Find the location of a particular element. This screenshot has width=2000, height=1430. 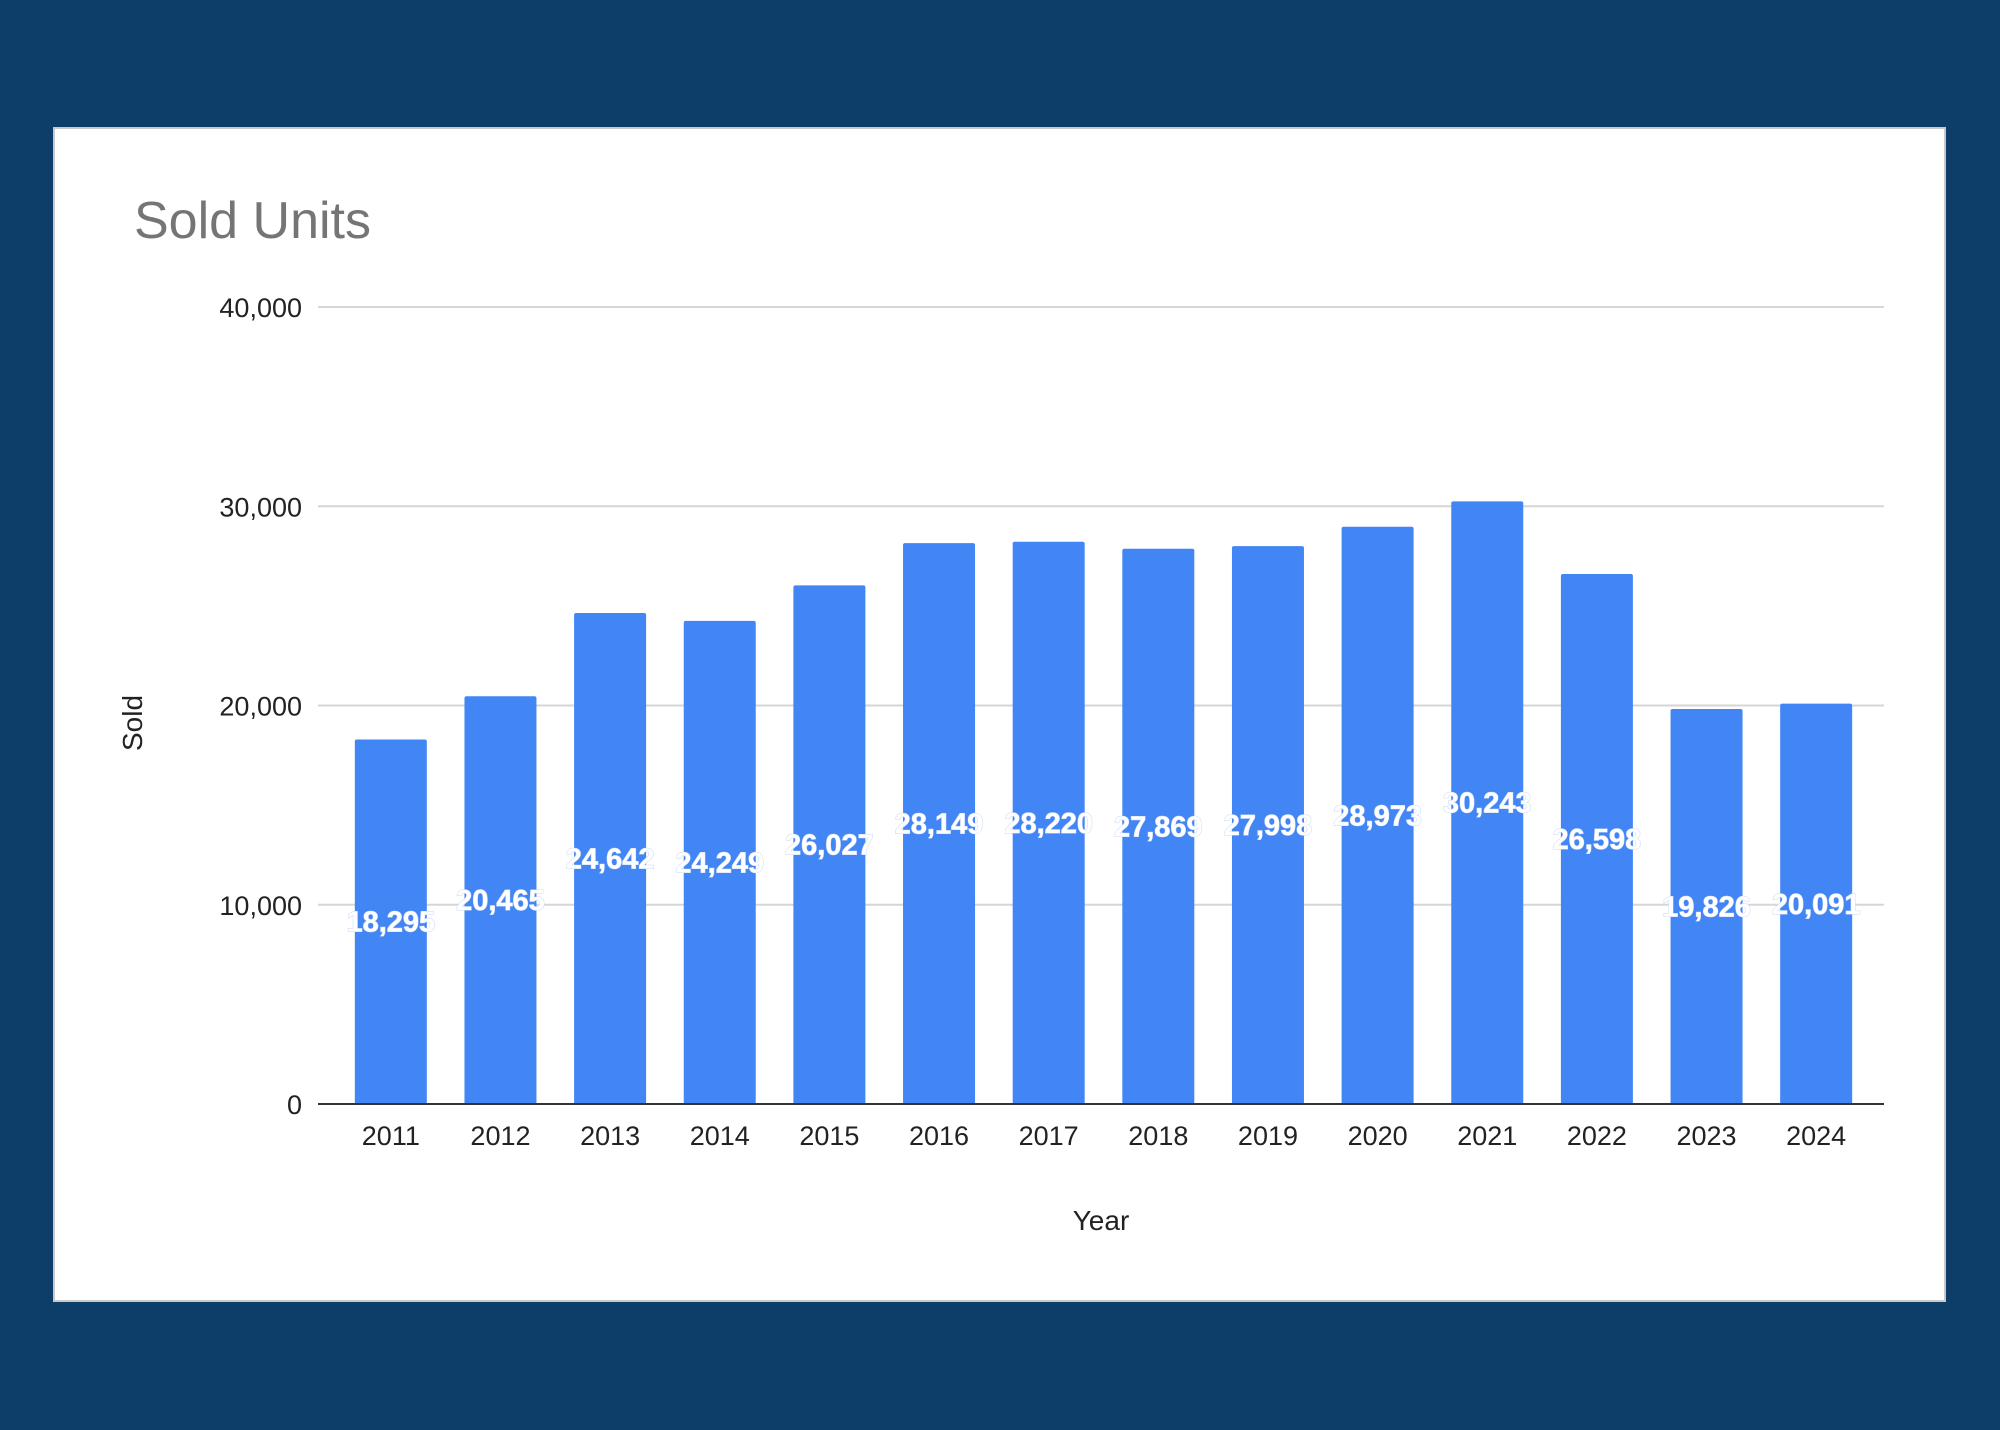

y-axis-label: Sold is located at coordinates (132, 723).